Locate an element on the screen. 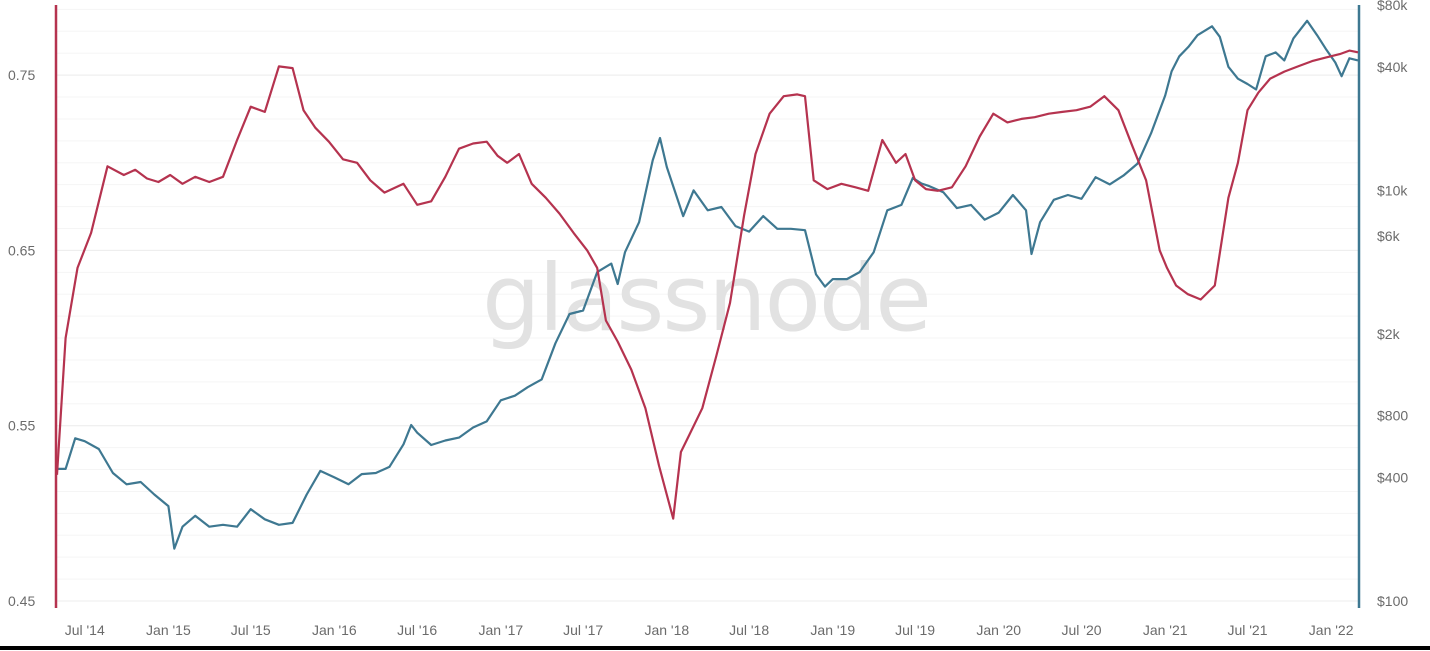  x-tick-label: Jul '20 is located at coordinates (1082, 630).